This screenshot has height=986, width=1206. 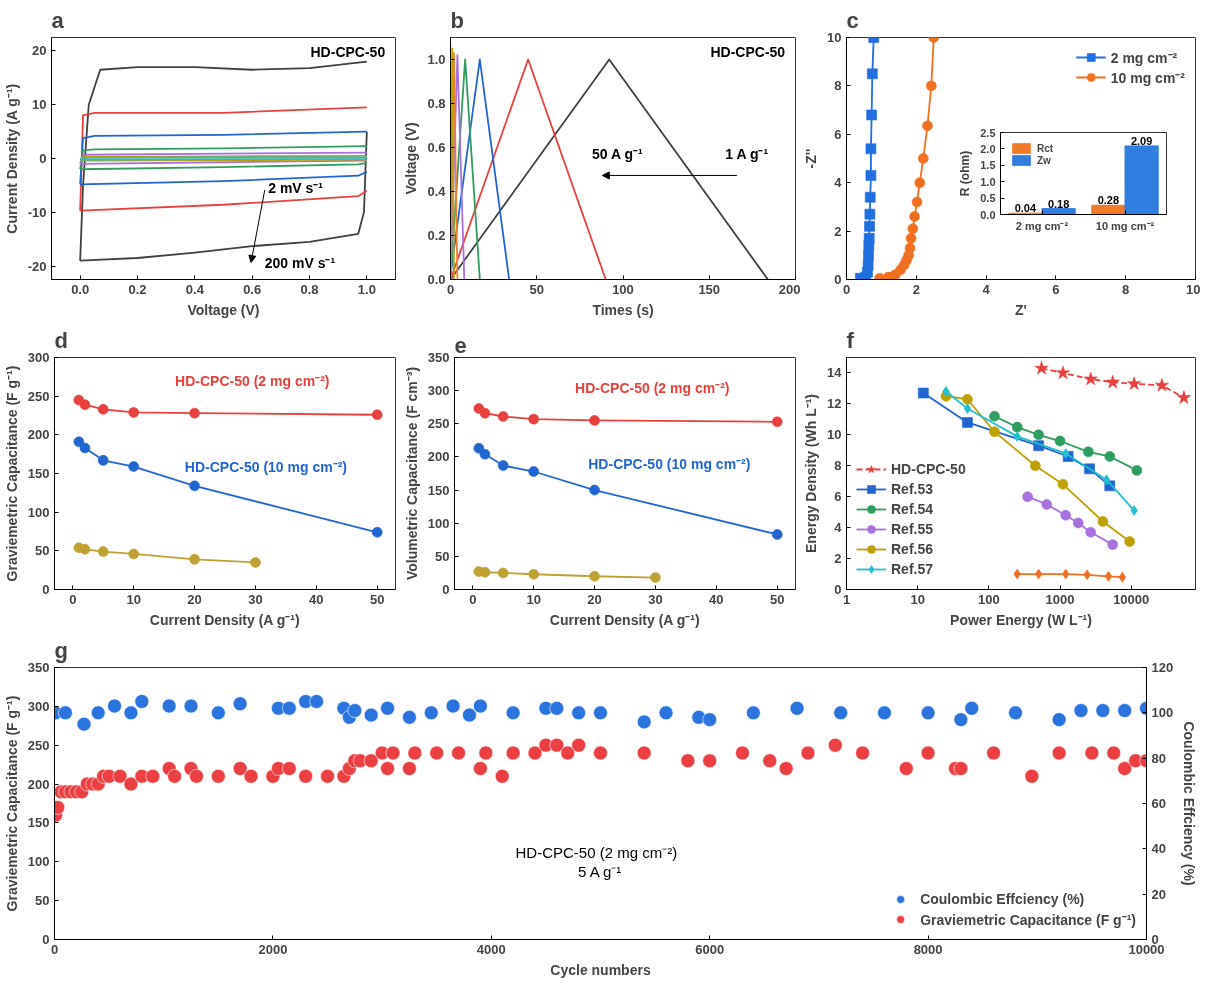 What do you see at coordinates (912, 489) in the screenshot?
I see `legend-label: Ref.53` at bounding box center [912, 489].